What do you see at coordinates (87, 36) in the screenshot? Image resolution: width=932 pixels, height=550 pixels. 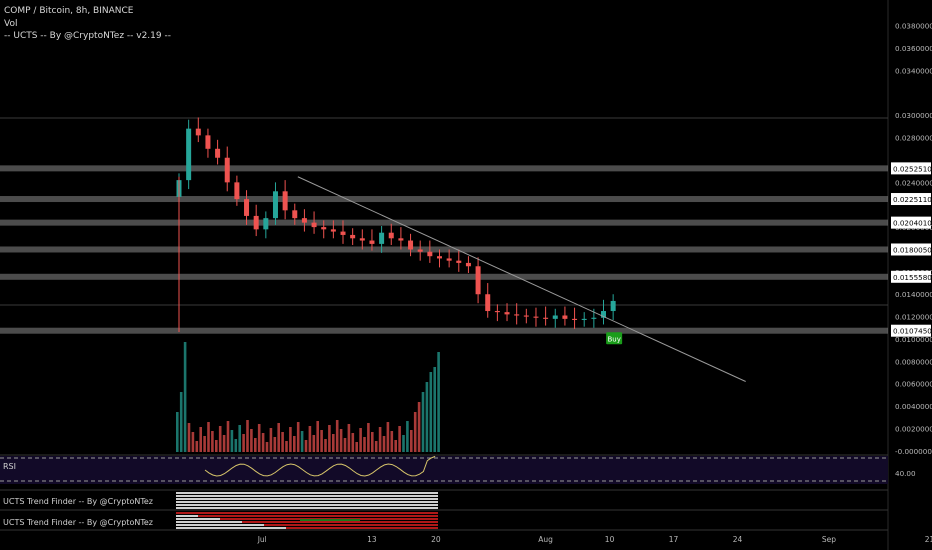 I see `indicator-label: -- UCTS -- By @CryptoNTez -- v2.19 --` at bounding box center [87, 36].